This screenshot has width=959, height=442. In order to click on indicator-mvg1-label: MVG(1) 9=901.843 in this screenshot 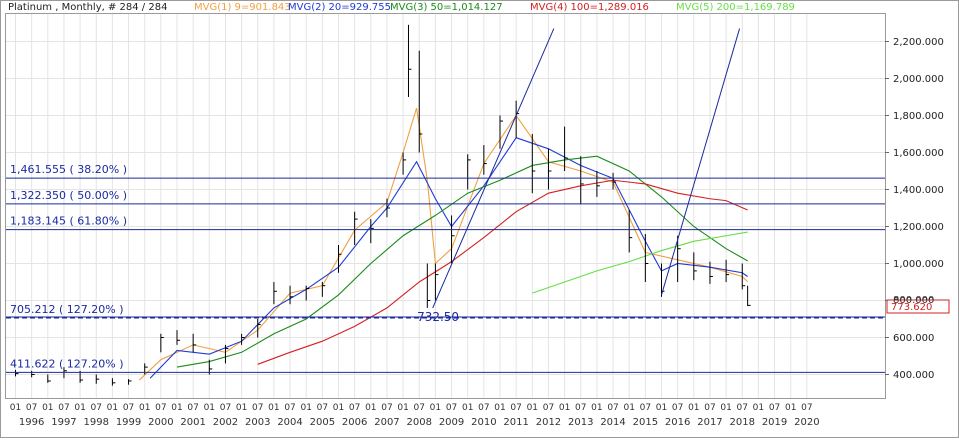, I will do `click(242, 7)`.